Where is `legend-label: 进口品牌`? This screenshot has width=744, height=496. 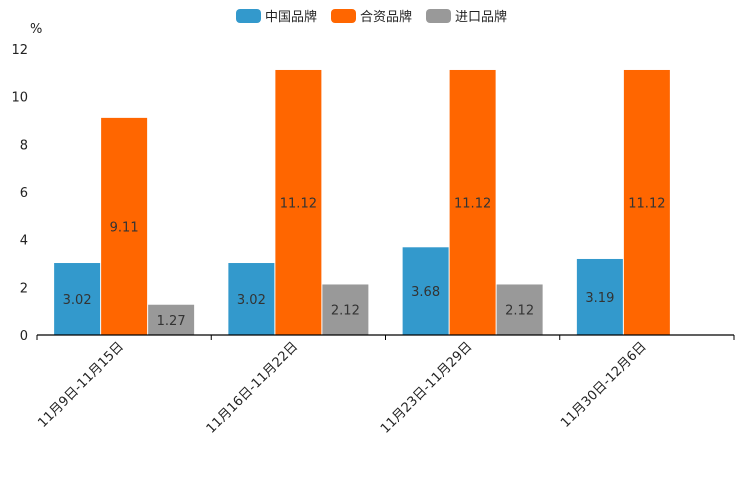
legend-label: 进口品牌 is located at coordinates (481, 17).